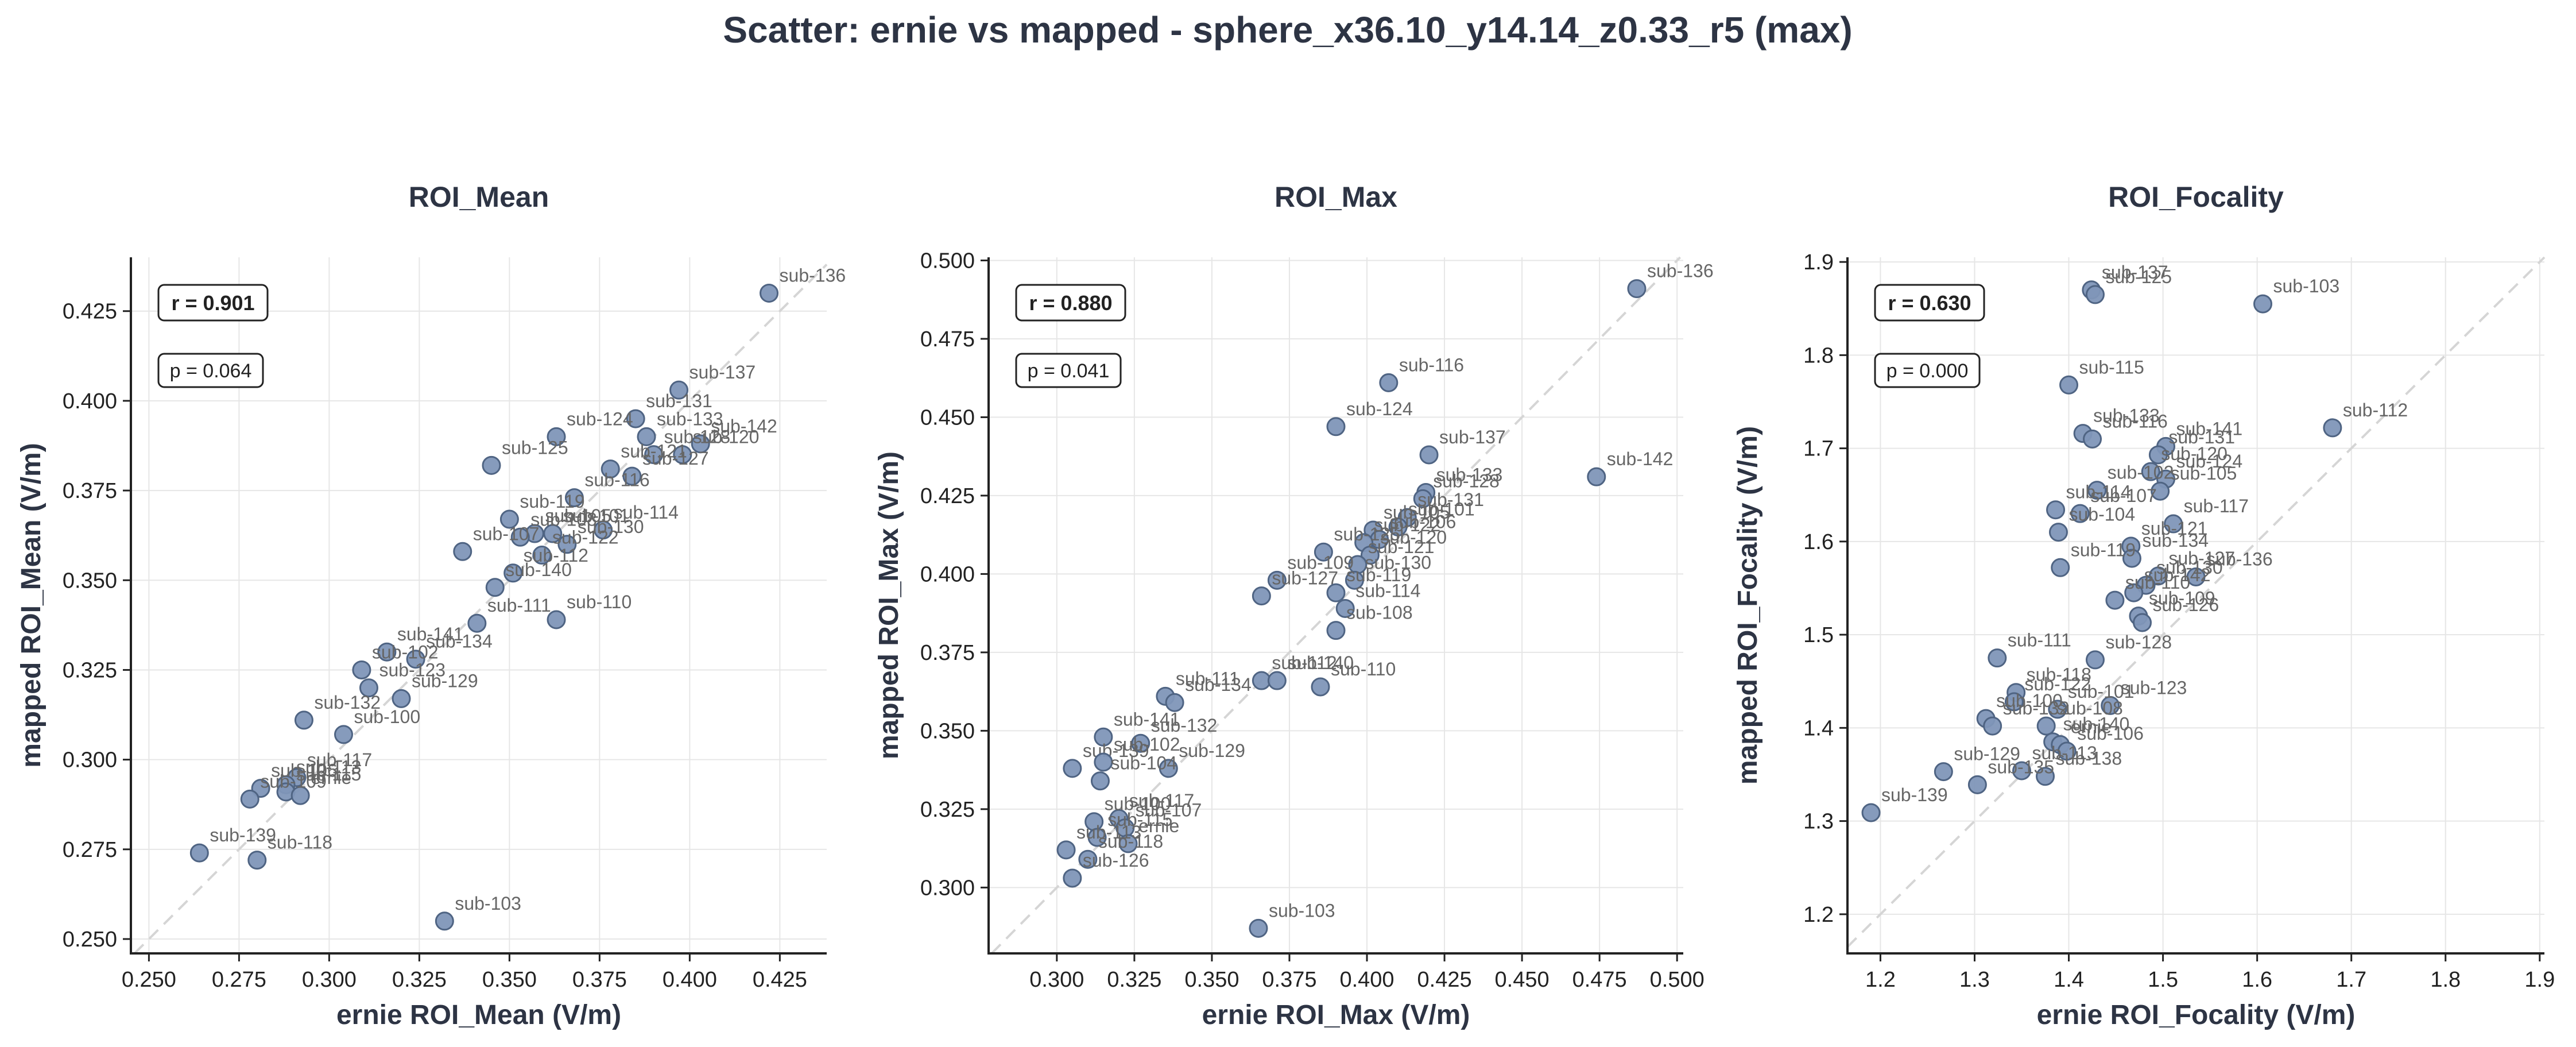  I want to click on y-tick-label: 0.425, so click(947, 496).